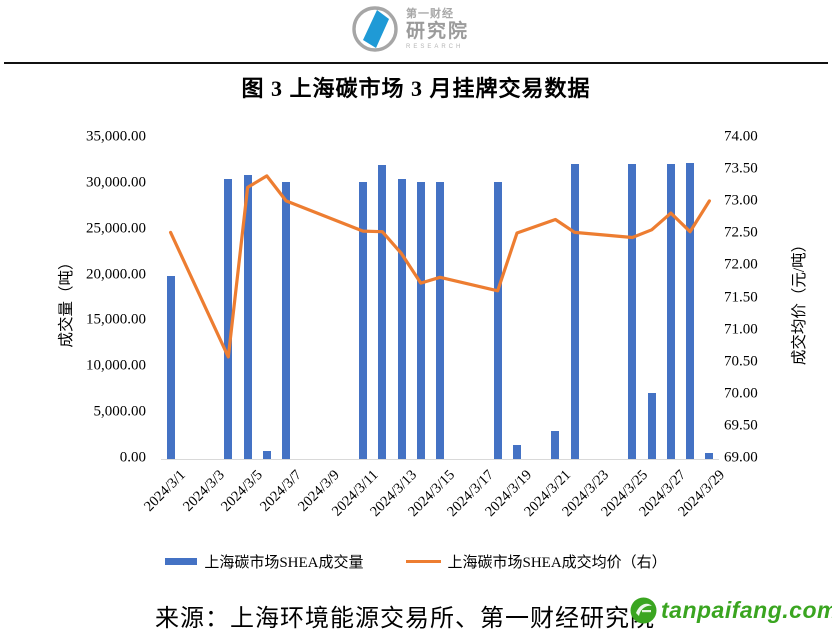 This screenshot has width=832, height=638. Describe the element at coordinates (799, 301) in the screenshot. I see `right-axis-title: 成交均价（元/吨）` at that location.